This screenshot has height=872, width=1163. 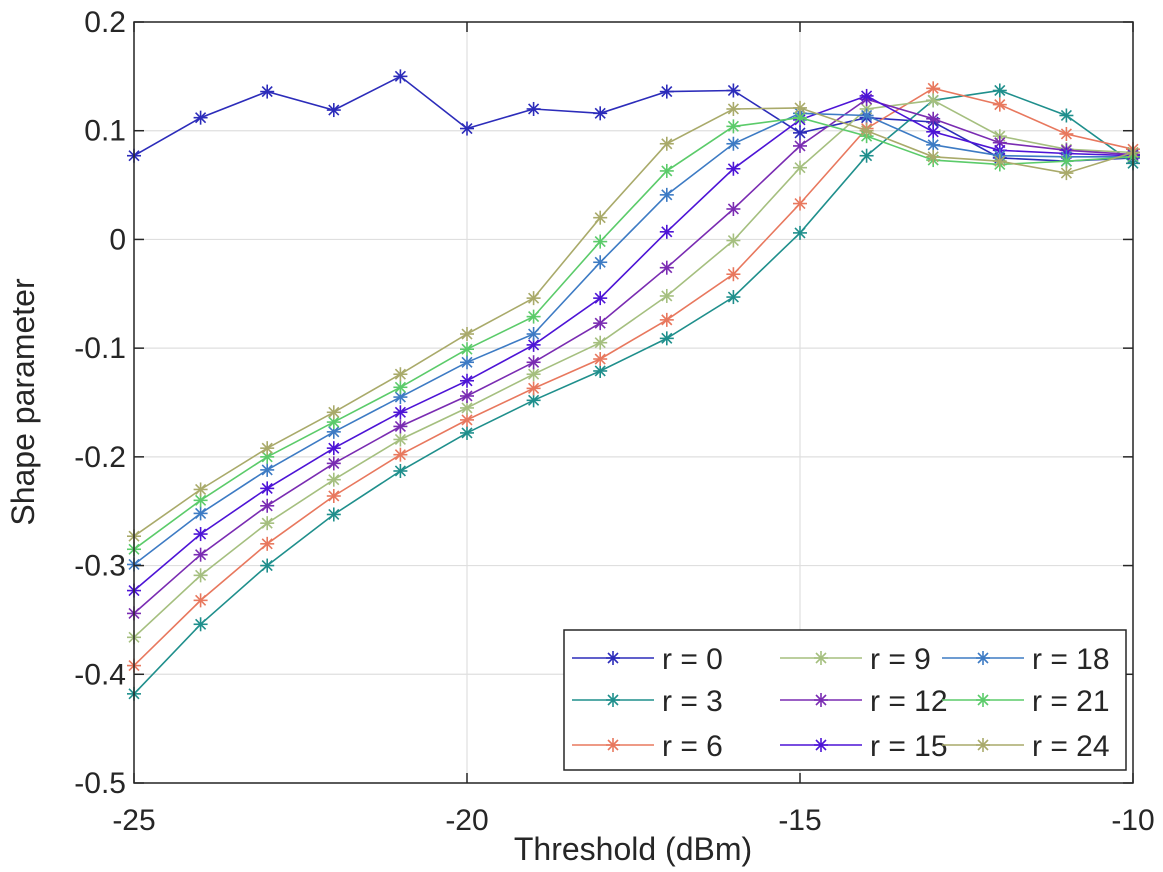 What do you see at coordinates (864, 746) in the screenshot?
I see `legend-entry: r = 15` at bounding box center [864, 746].